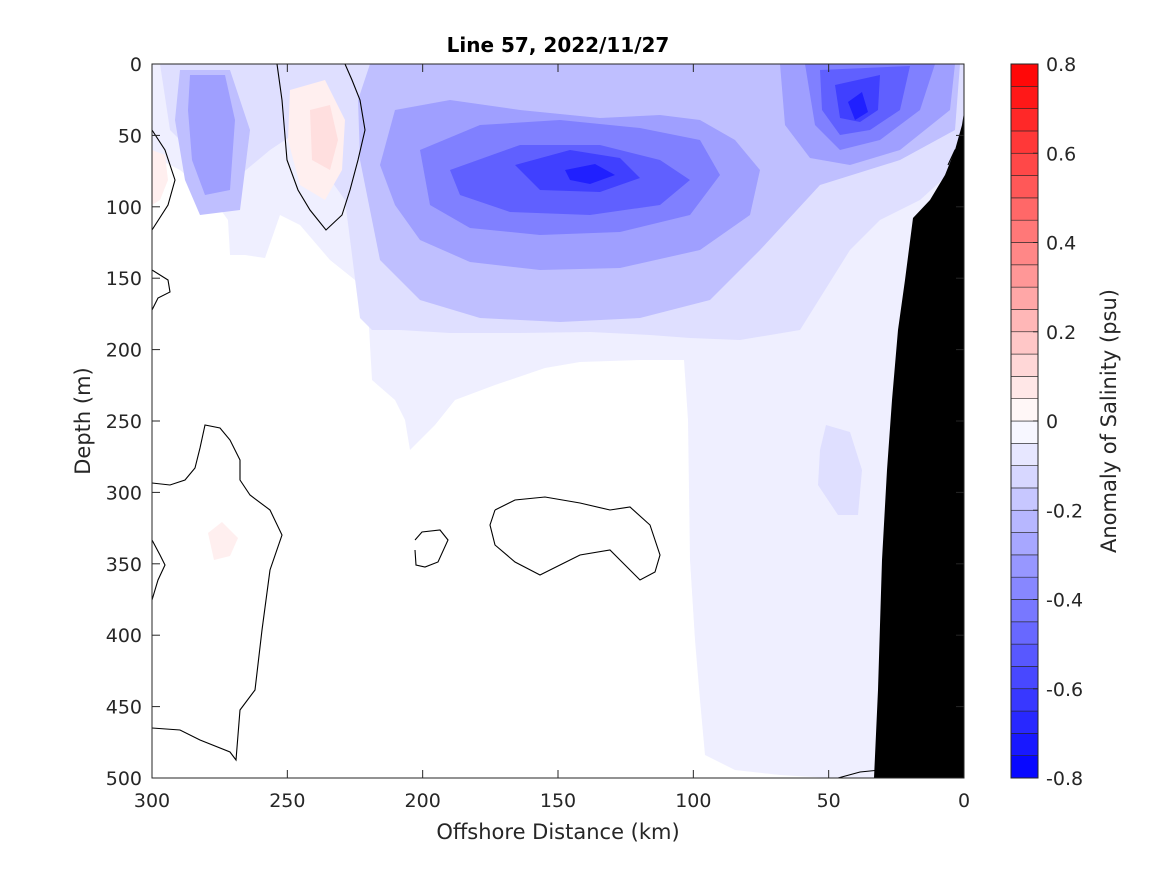 The height and width of the screenshot is (875, 1167). Describe the element at coordinates (1064, 511) in the screenshot. I see `colorbar-tick-label: -0.2` at that location.